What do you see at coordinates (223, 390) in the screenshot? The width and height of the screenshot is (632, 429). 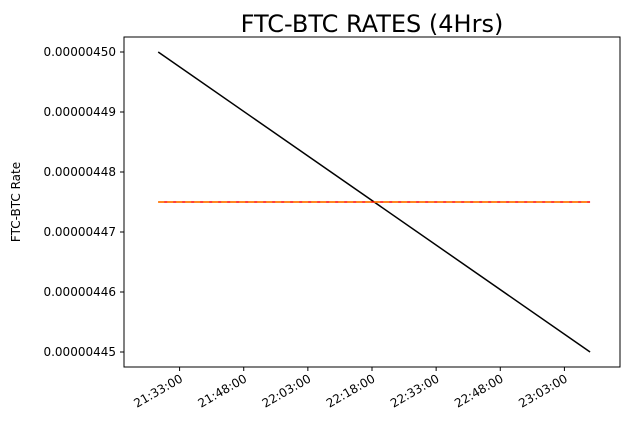 I see `x-tick-label: 21:48:00` at bounding box center [223, 390].